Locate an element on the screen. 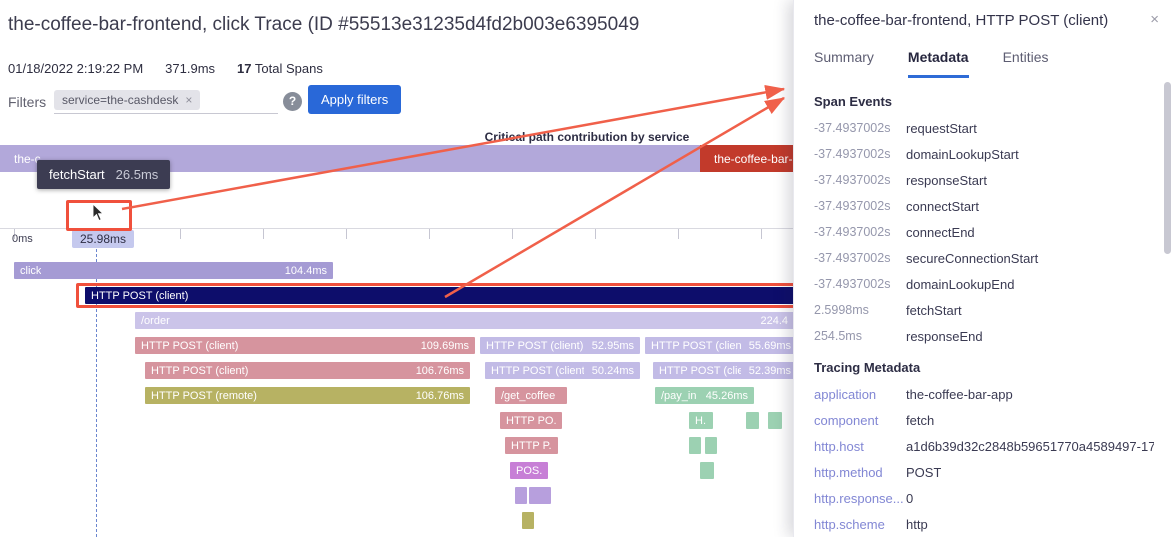 The image size is (1174, 537). span-bar: click 104.4ms is located at coordinates (173, 270).